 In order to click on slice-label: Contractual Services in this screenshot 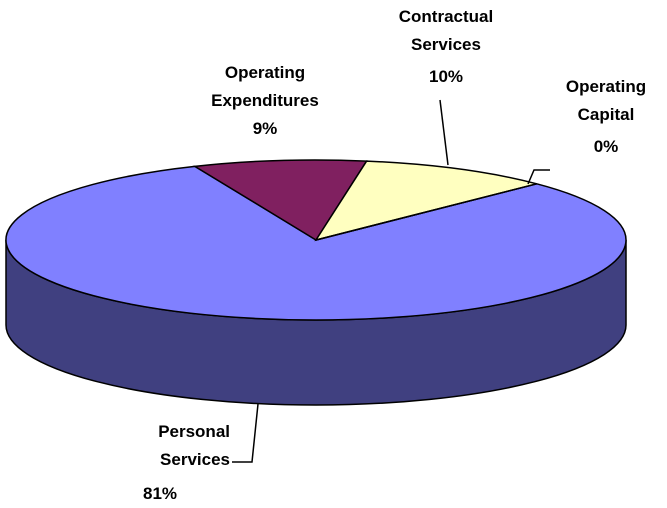, I will do `click(446, 30)`.